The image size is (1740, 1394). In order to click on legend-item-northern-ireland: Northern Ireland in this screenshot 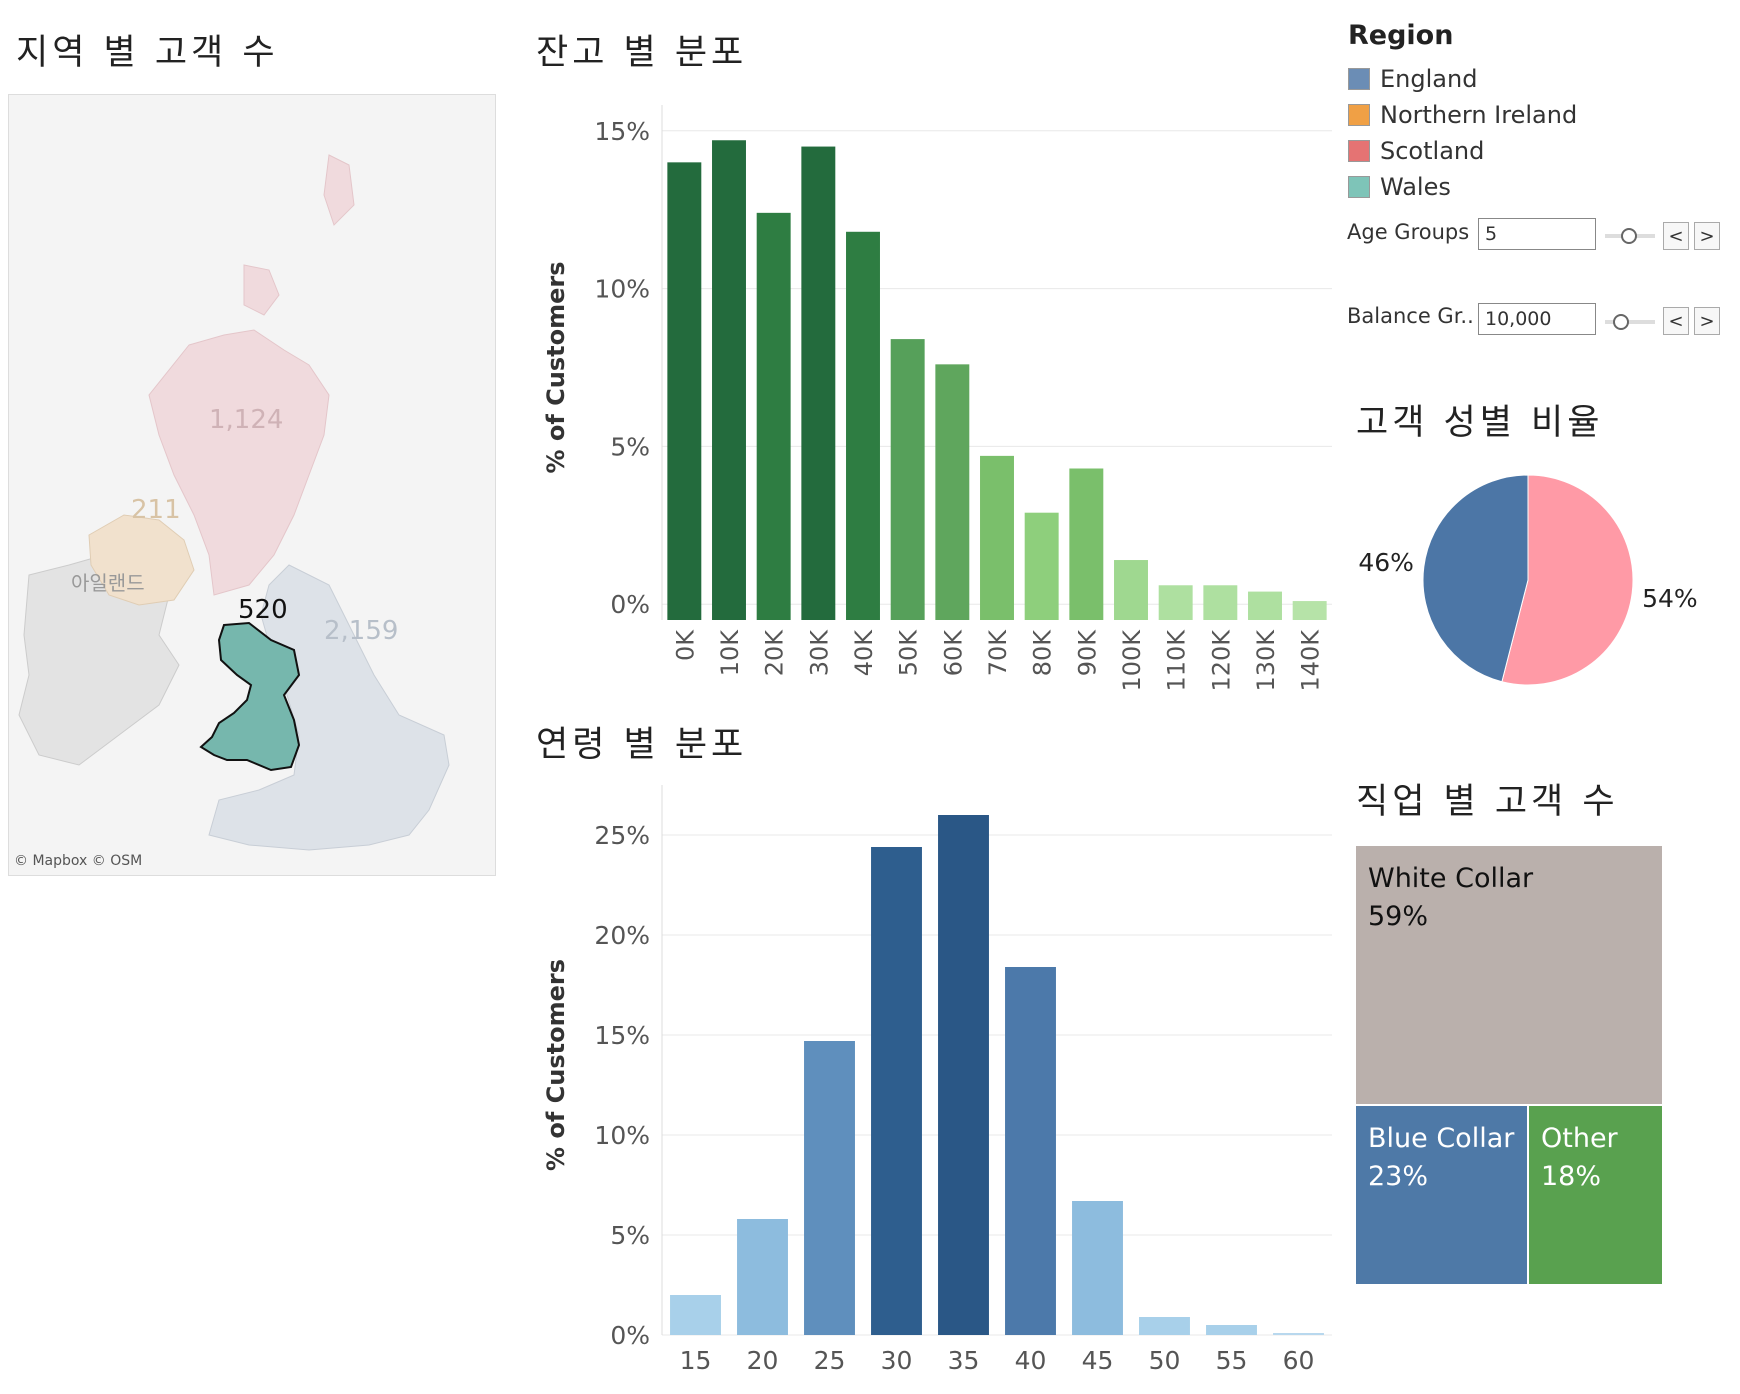, I will do `click(1462, 115)`.